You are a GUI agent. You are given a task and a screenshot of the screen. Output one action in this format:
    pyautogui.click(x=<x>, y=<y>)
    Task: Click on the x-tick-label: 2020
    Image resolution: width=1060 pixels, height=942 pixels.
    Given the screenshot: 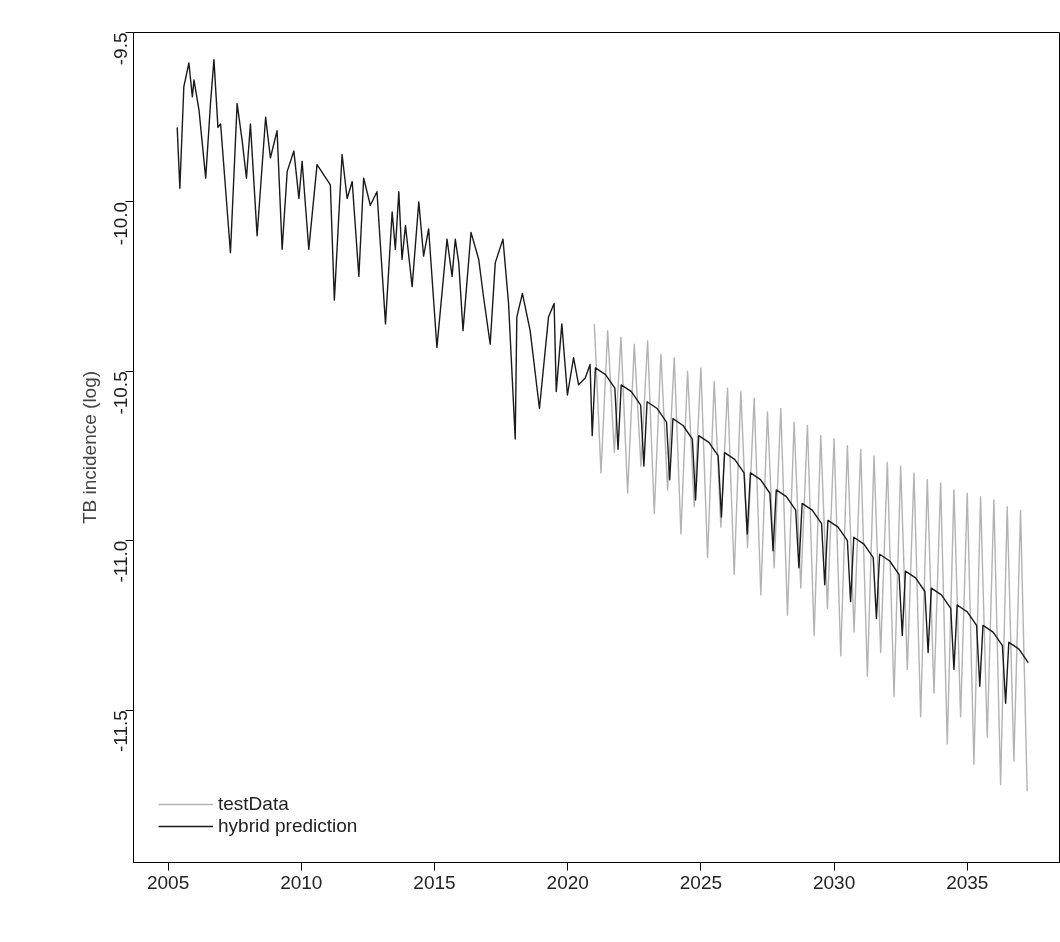 What is the action you would take?
    pyautogui.click(x=567, y=882)
    